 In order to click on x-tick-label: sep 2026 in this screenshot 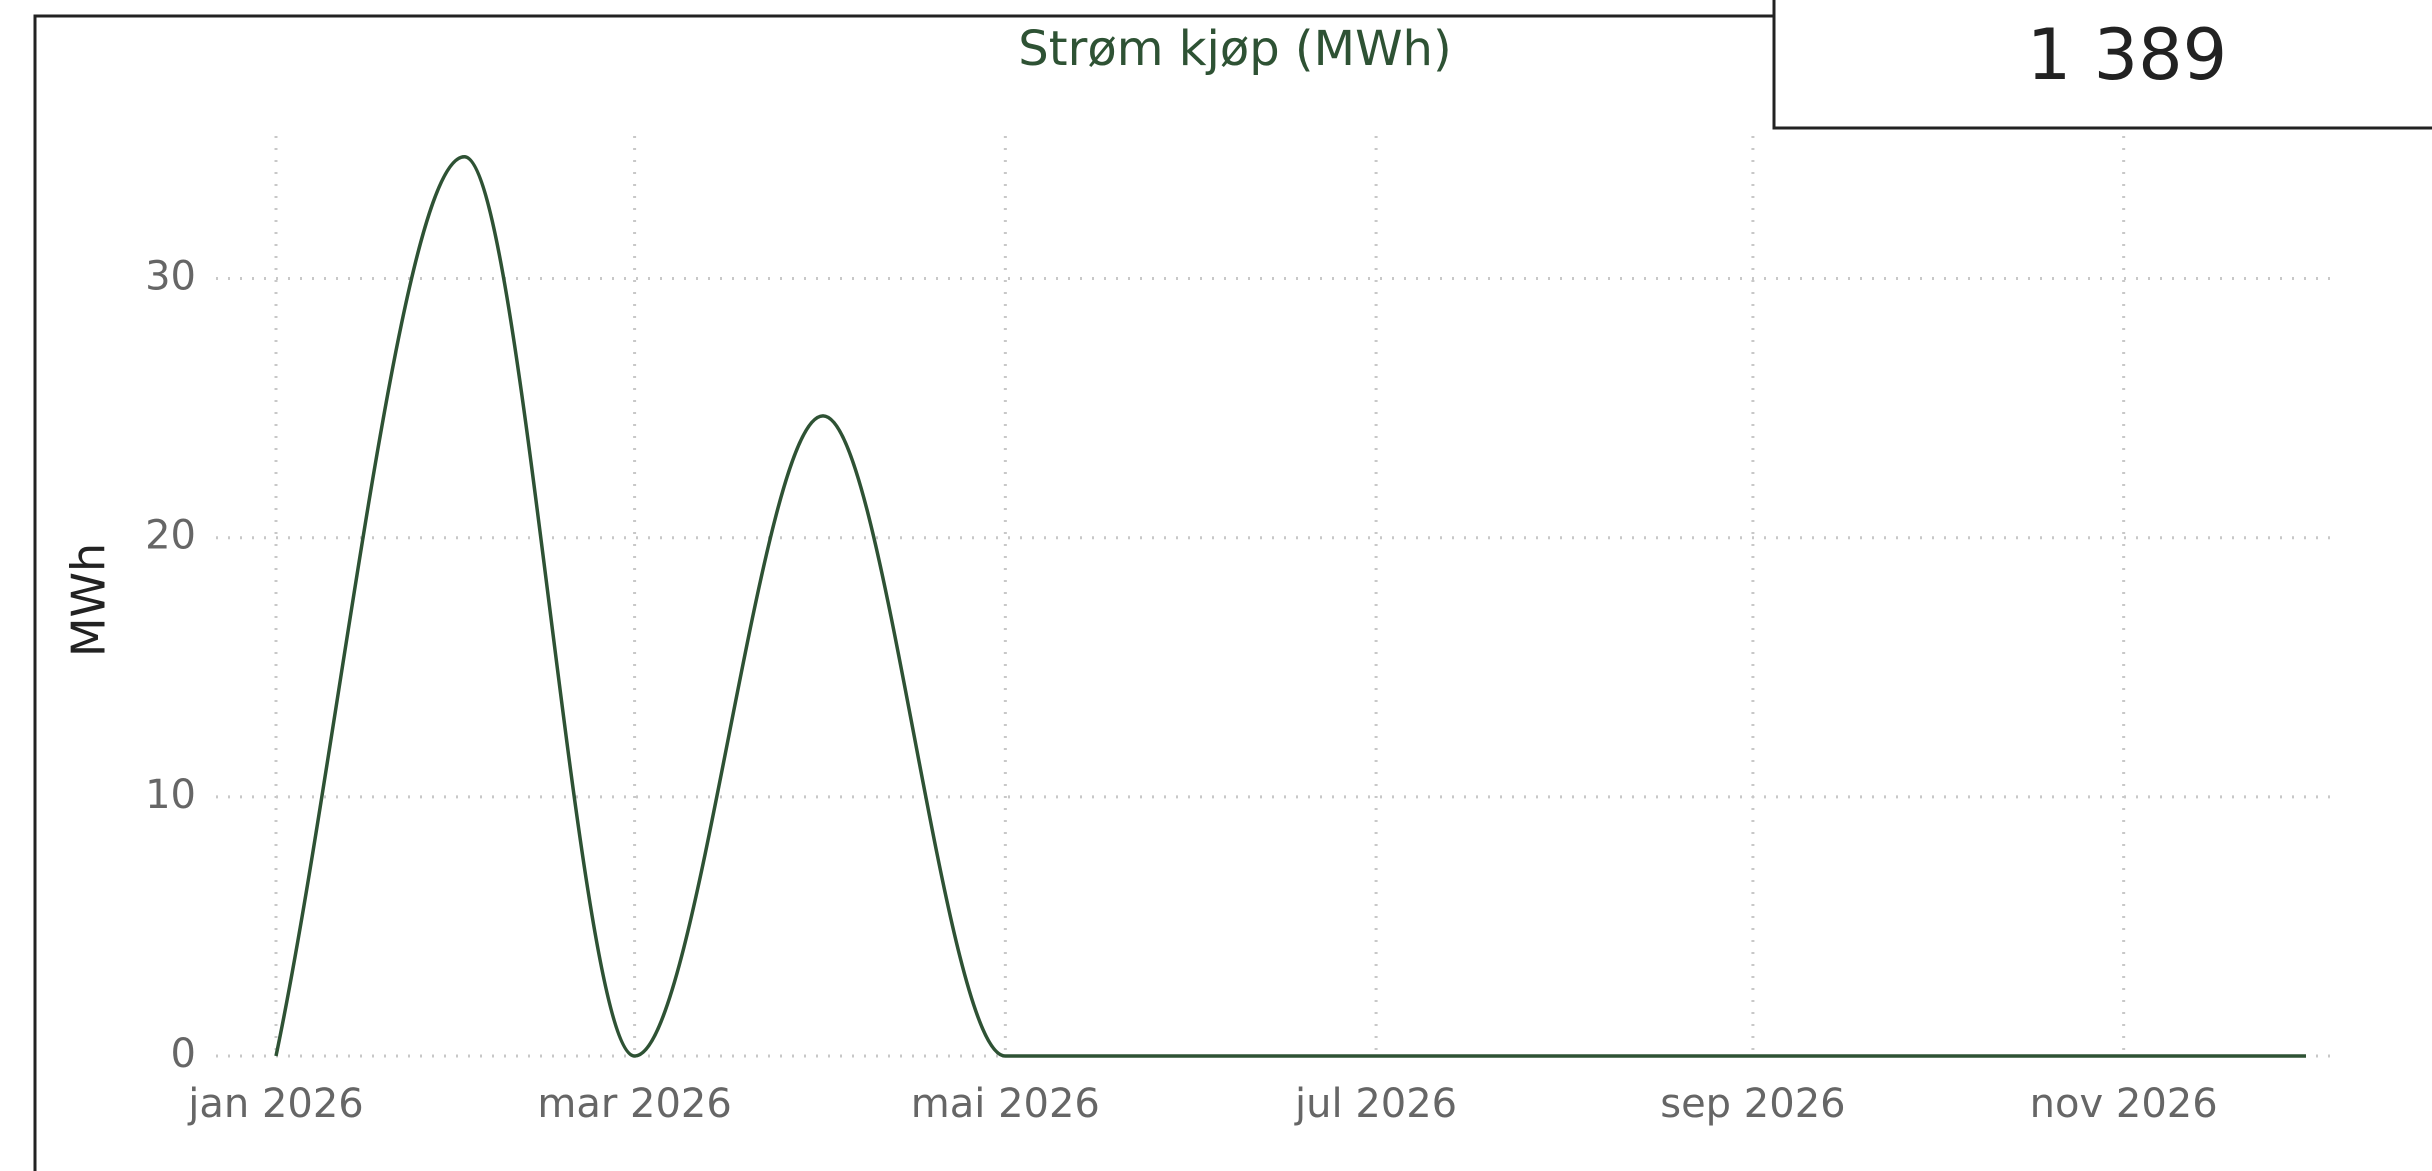, I will do `click(1752, 1104)`.